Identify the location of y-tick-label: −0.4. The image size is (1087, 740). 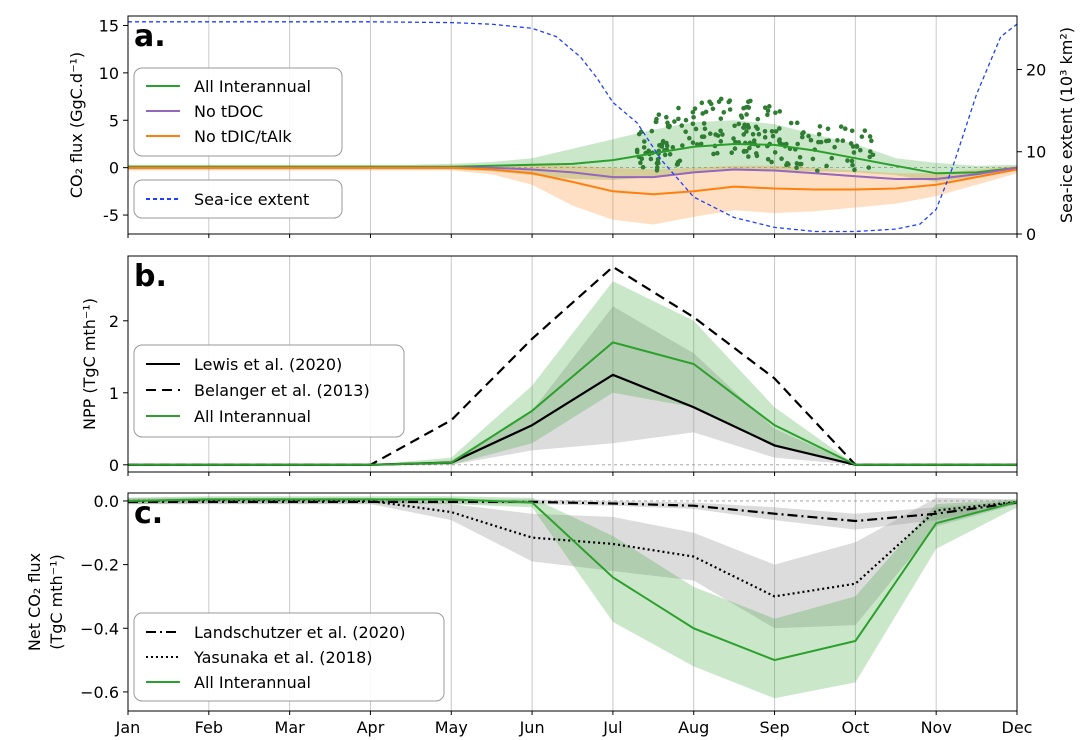
(99, 628).